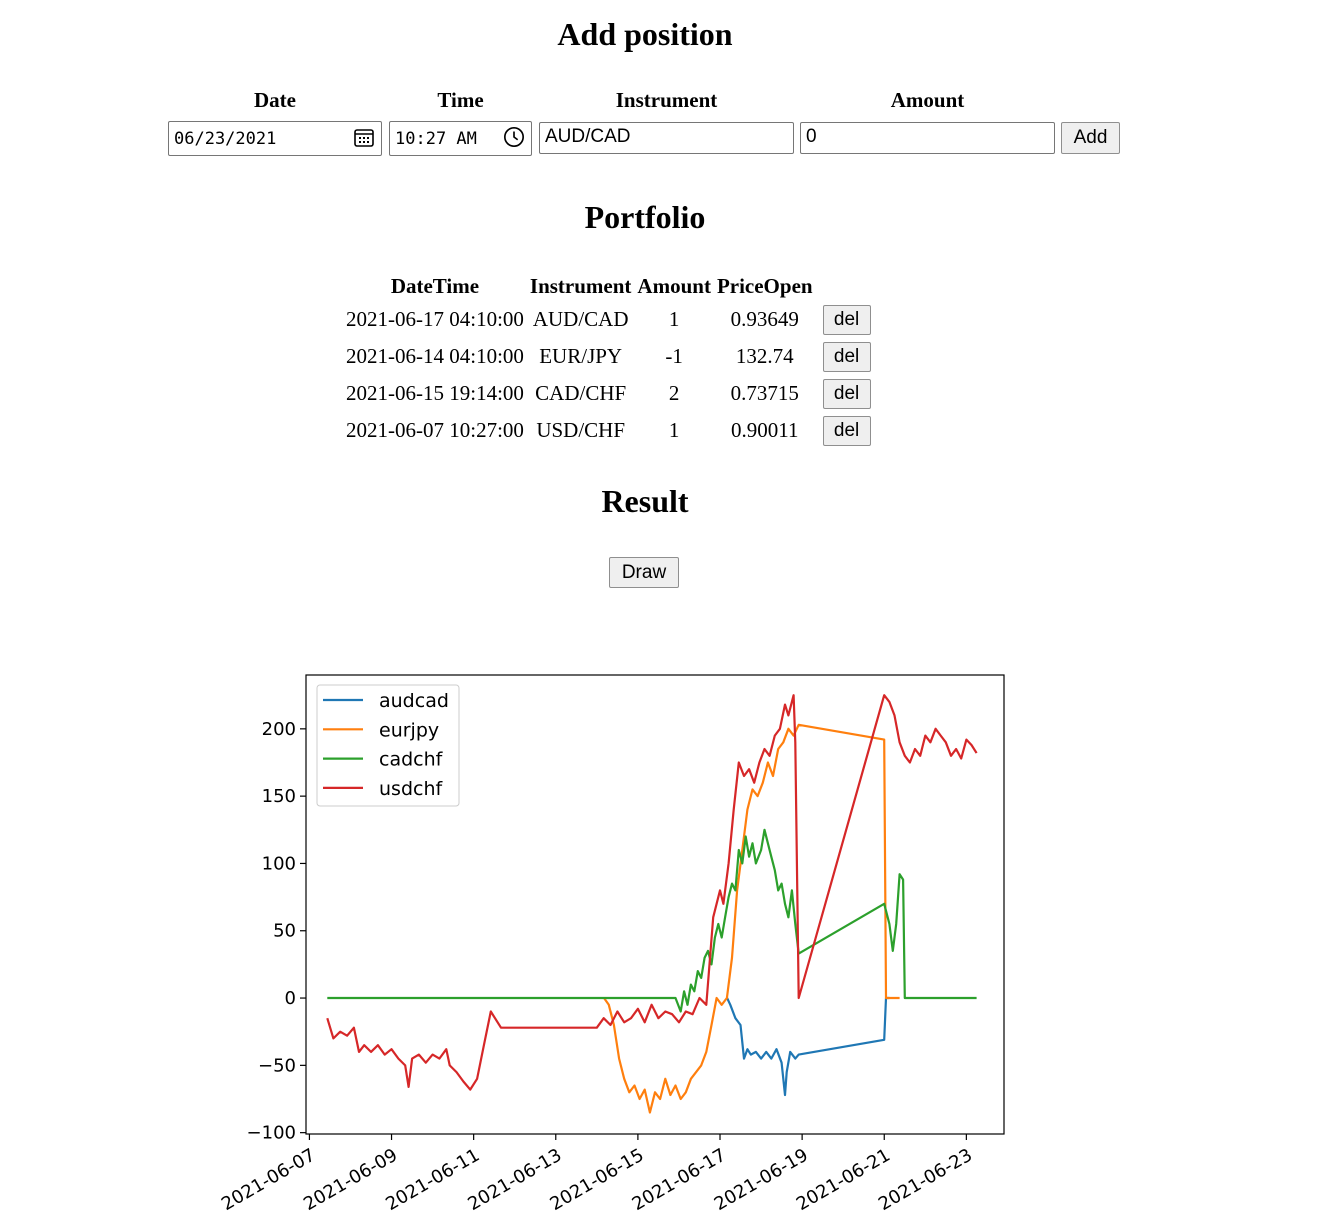 The height and width of the screenshot is (1229, 1330). What do you see at coordinates (275, 100) in the screenshot?
I see `date-label: Date` at bounding box center [275, 100].